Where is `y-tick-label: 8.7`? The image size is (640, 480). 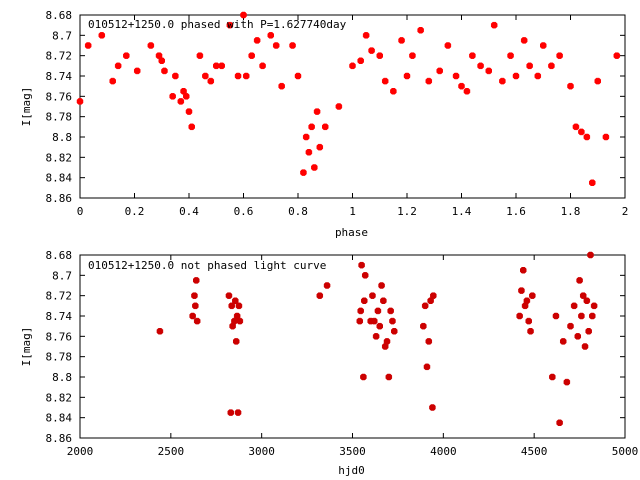 y-tick-label: 8.7 is located at coordinates (62, 35).